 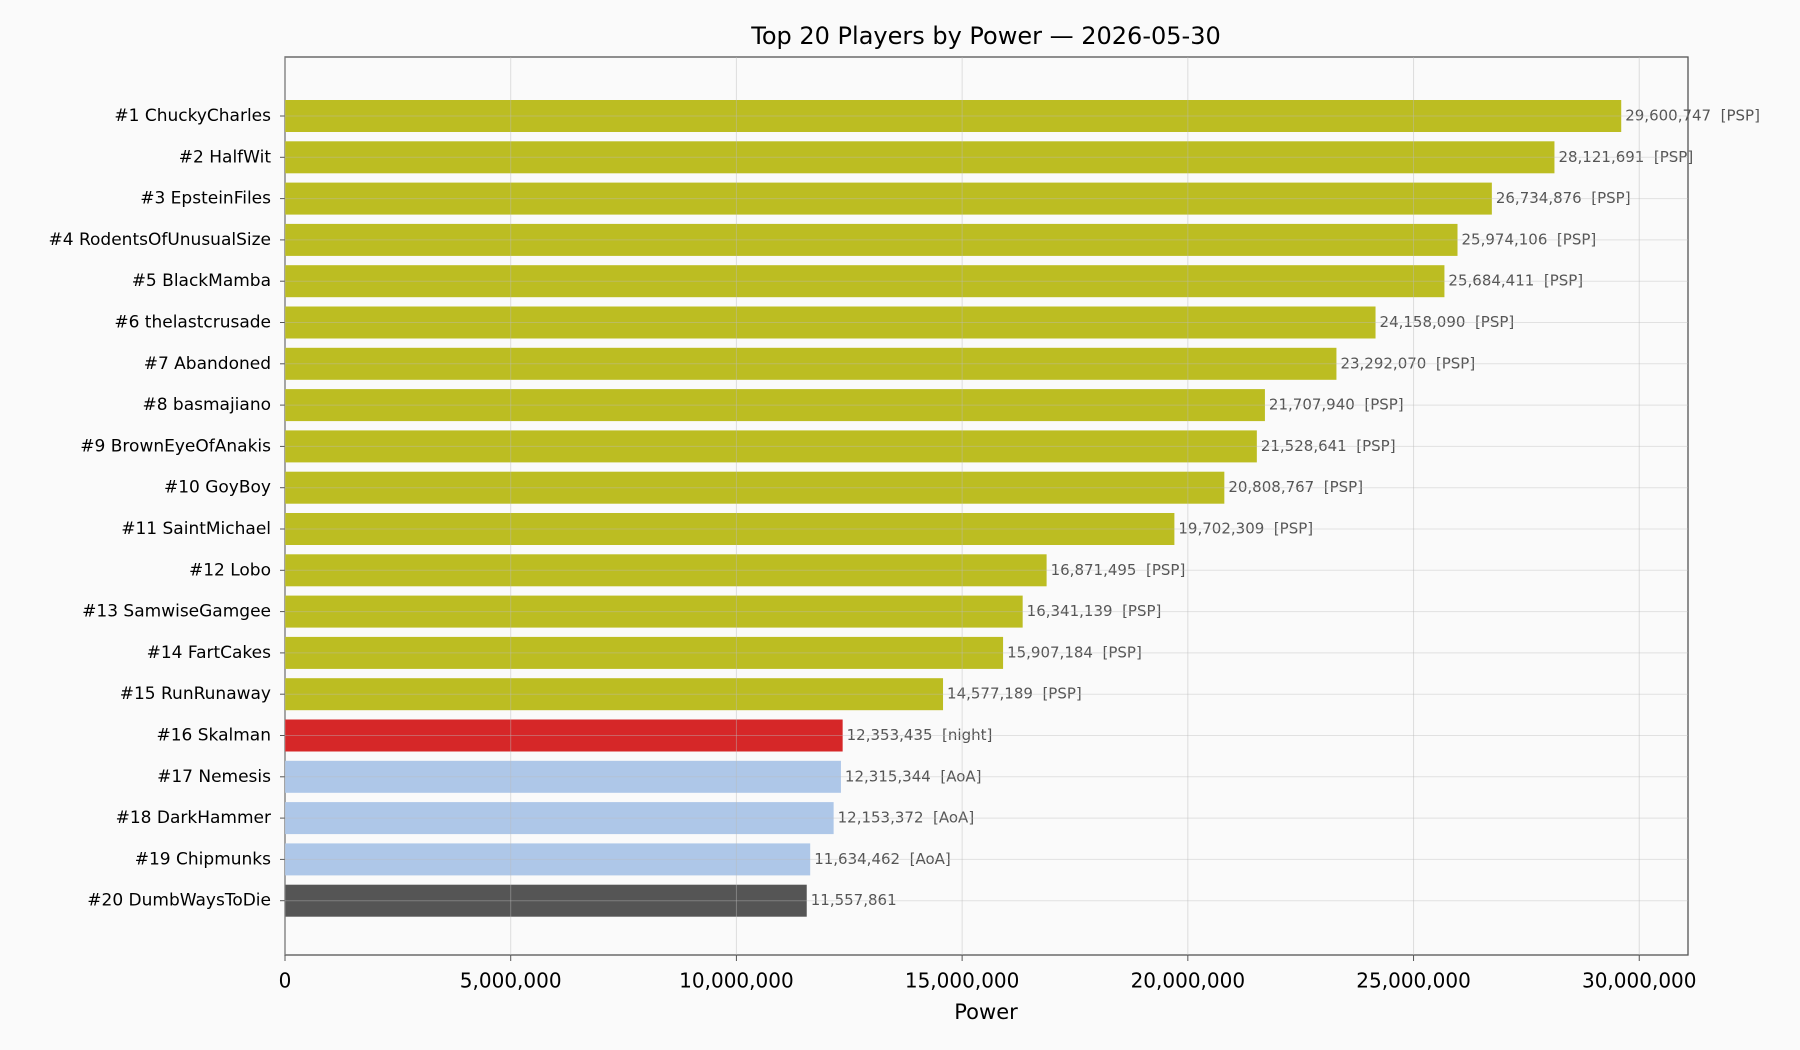 What do you see at coordinates (1188, 981) in the screenshot?
I see `x-tick-label: 20,000,000` at bounding box center [1188, 981].